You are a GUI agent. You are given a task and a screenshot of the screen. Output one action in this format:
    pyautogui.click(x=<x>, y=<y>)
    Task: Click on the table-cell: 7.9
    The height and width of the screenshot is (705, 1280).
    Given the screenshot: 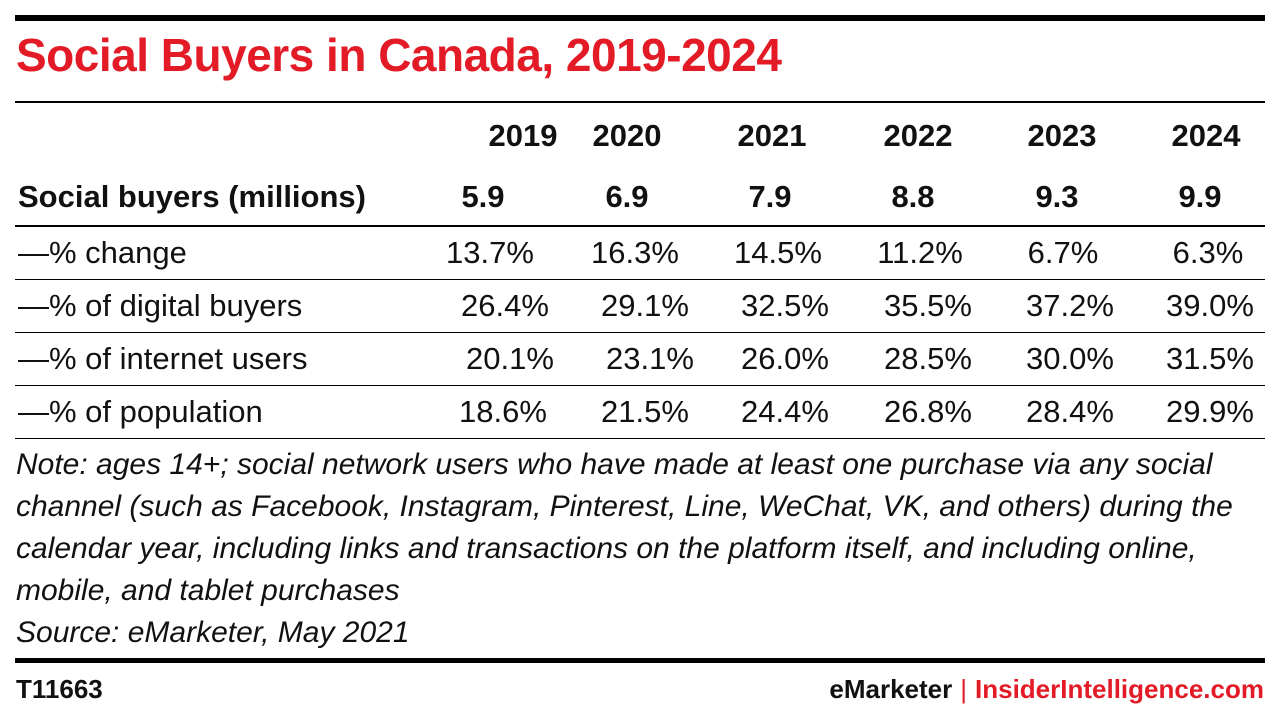 What is the action you would take?
    pyautogui.click(x=770, y=196)
    